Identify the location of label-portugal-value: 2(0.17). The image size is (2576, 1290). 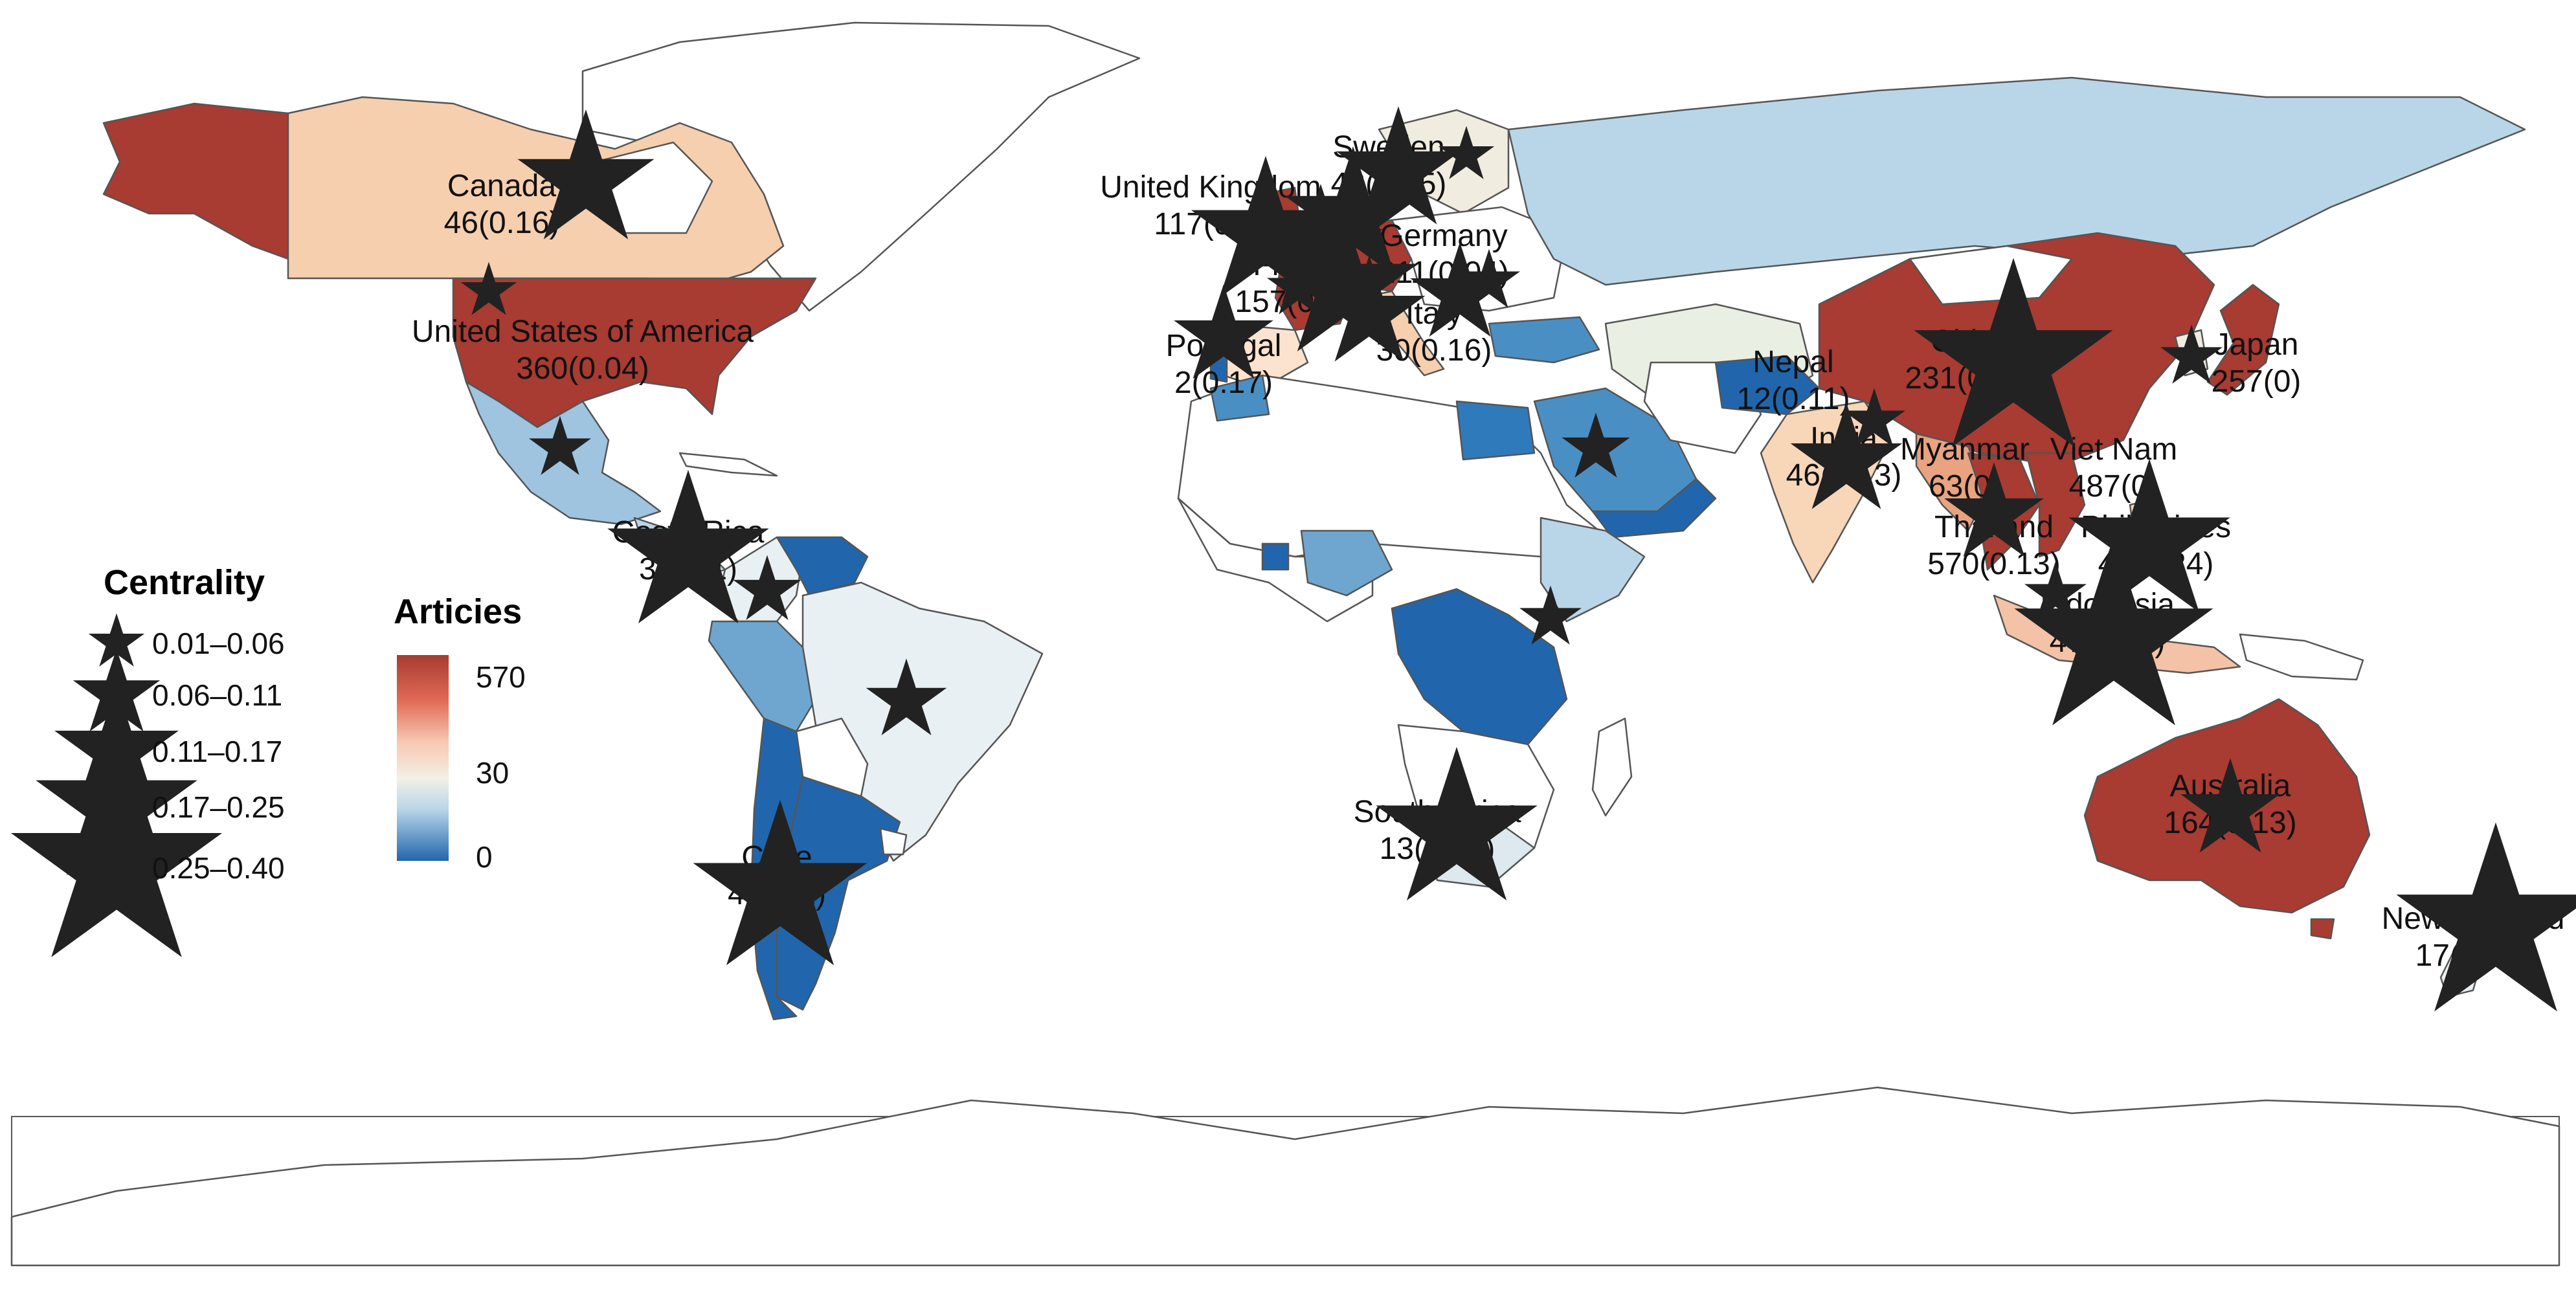
(1223, 383).